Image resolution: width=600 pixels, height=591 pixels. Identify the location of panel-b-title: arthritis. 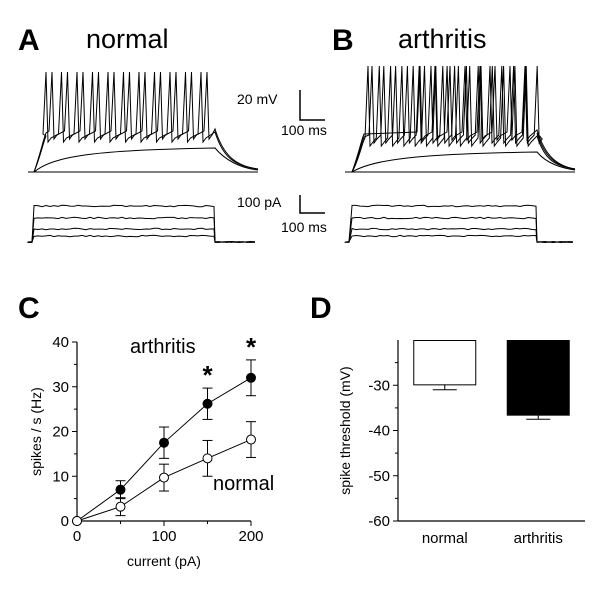
(442, 39).